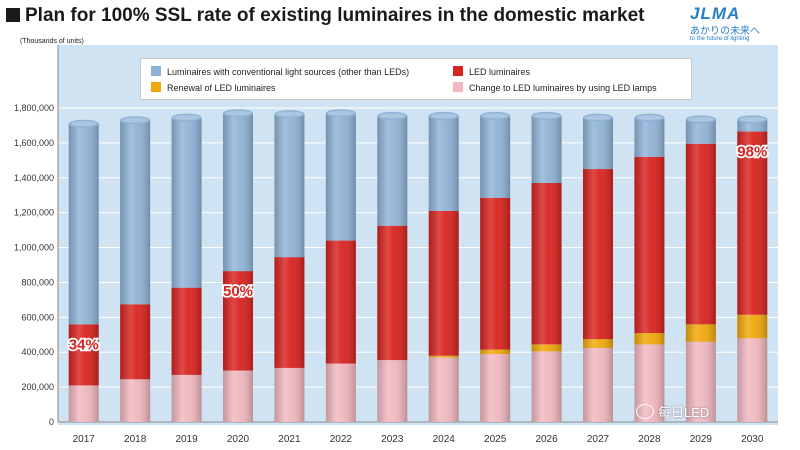 The height and width of the screenshot is (450, 800). I want to click on bar-stack-2021, so click(289, 266).